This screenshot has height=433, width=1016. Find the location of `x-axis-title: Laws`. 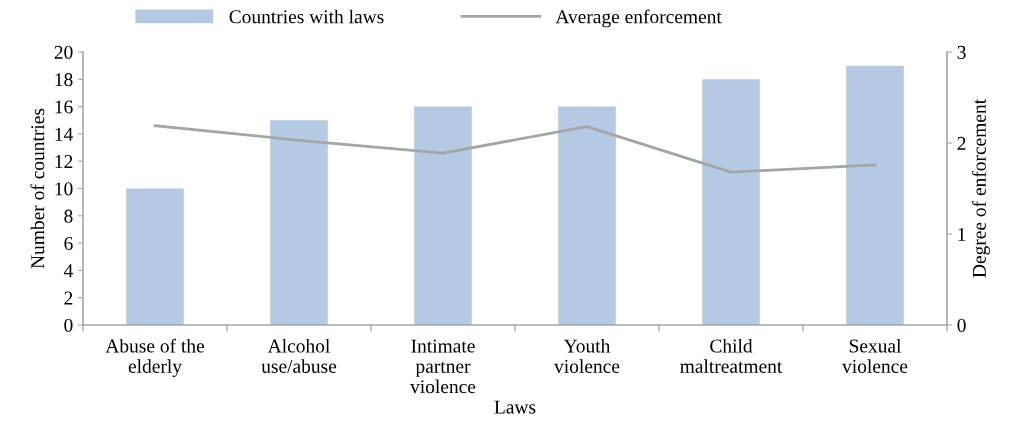

x-axis-title: Laws is located at coordinates (515, 407).